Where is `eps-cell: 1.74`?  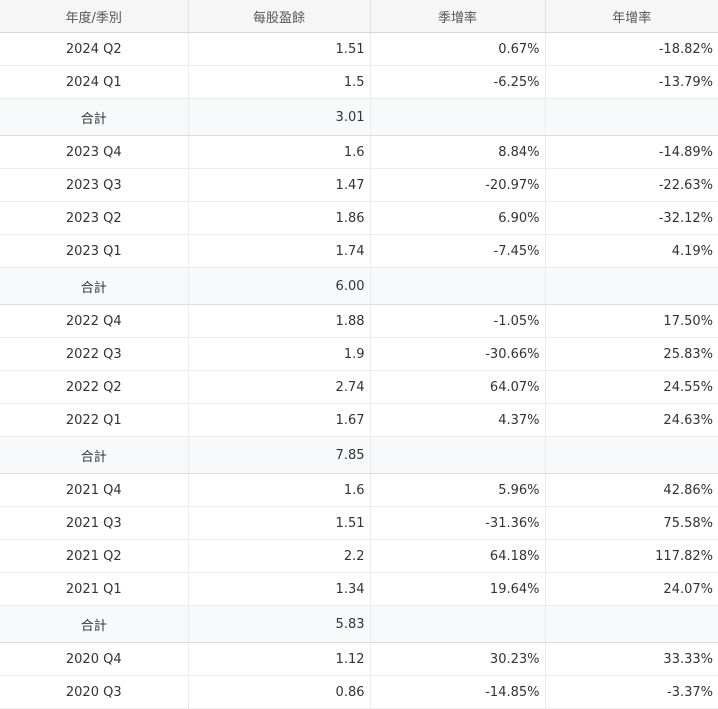 eps-cell: 1.74 is located at coordinates (279, 251).